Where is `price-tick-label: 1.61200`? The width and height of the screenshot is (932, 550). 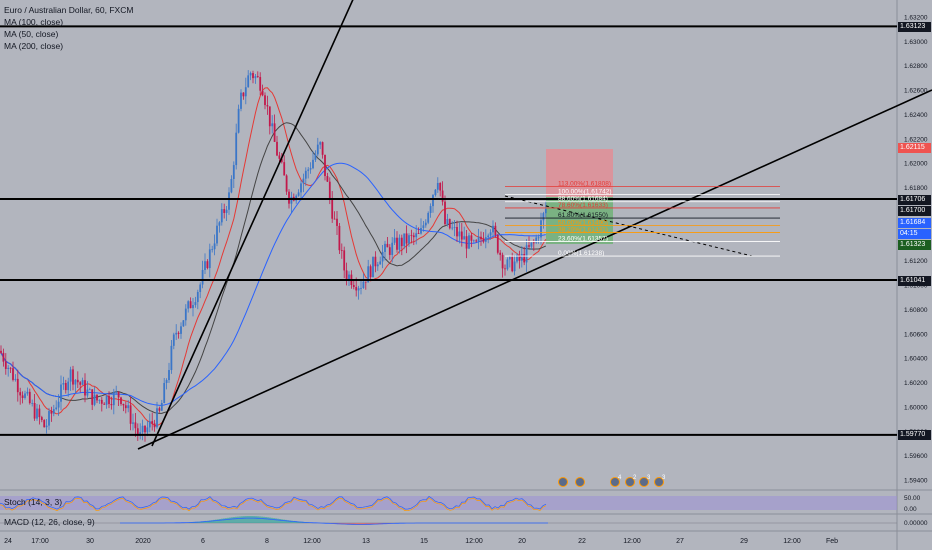 price-tick-label: 1.61200 is located at coordinates (916, 261).